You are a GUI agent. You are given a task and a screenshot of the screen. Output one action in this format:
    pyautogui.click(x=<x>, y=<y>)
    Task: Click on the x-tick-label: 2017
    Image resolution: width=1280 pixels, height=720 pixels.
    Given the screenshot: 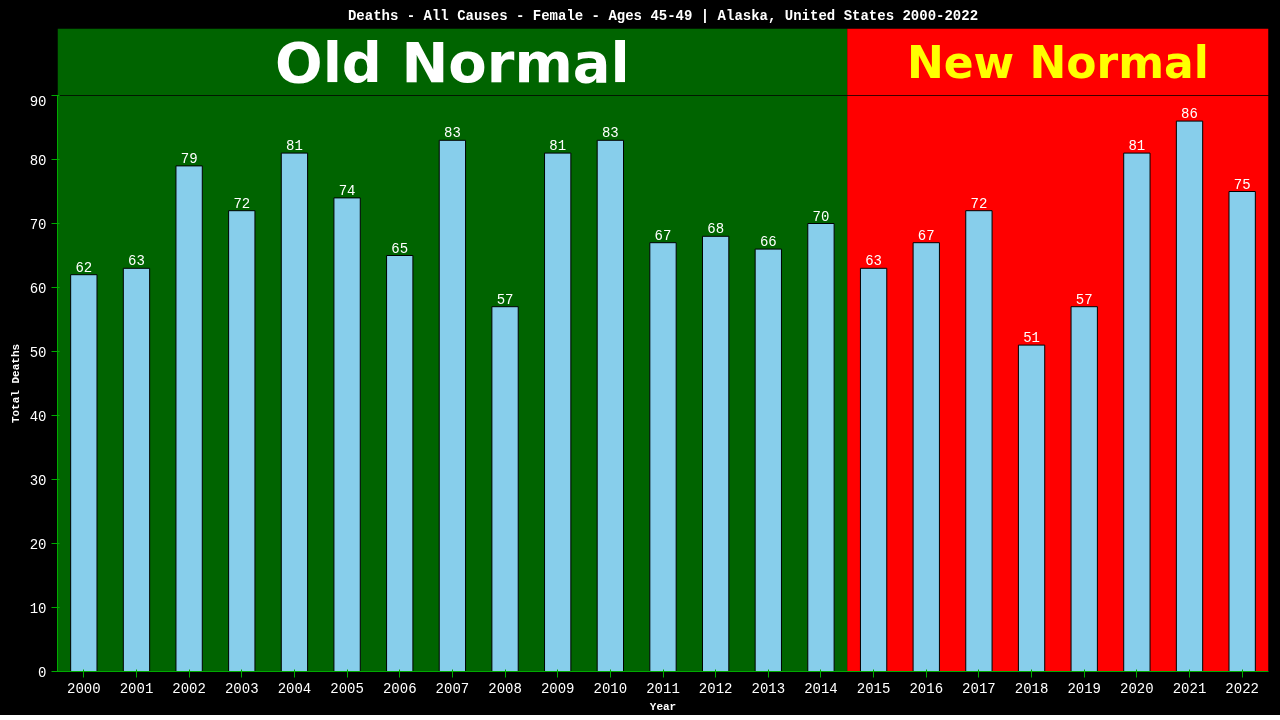 What is the action you would take?
    pyautogui.click(x=979, y=688)
    